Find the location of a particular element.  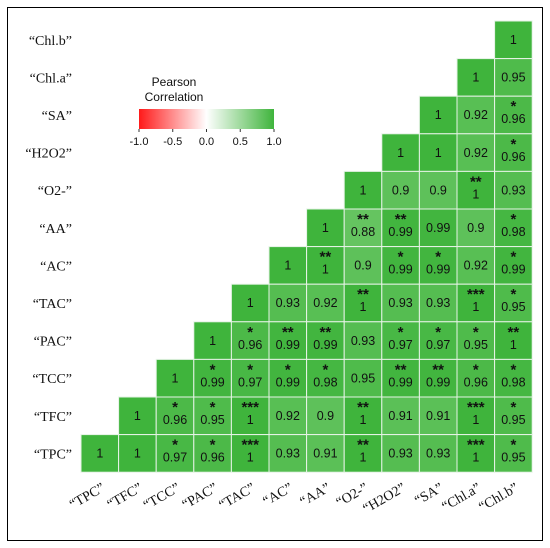

column-label: “TFC” is located at coordinates (125, 497).